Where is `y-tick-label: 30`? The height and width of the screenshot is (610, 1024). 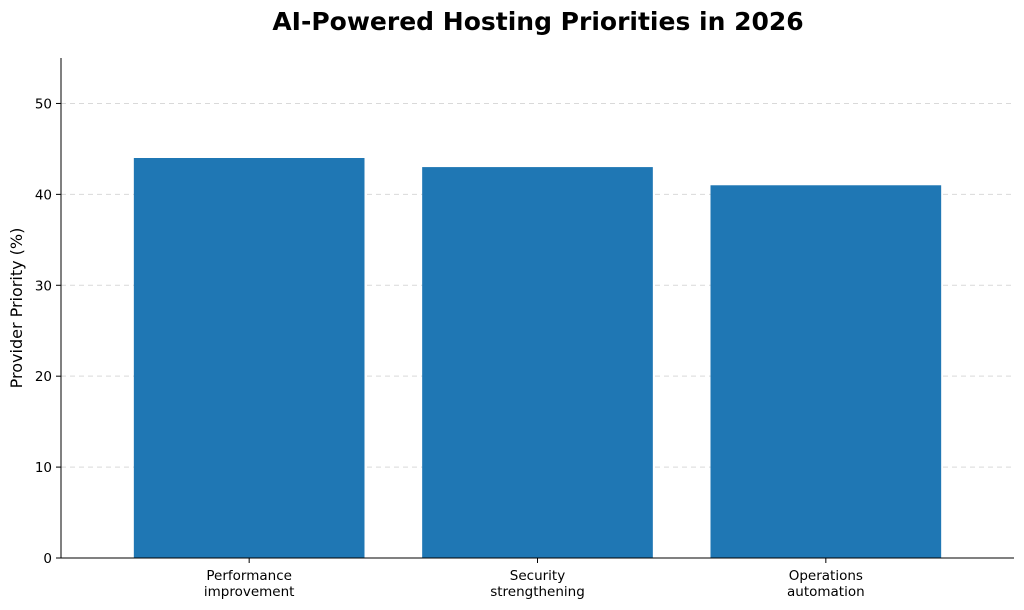
y-tick-label: 30 is located at coordinates (43, 286).